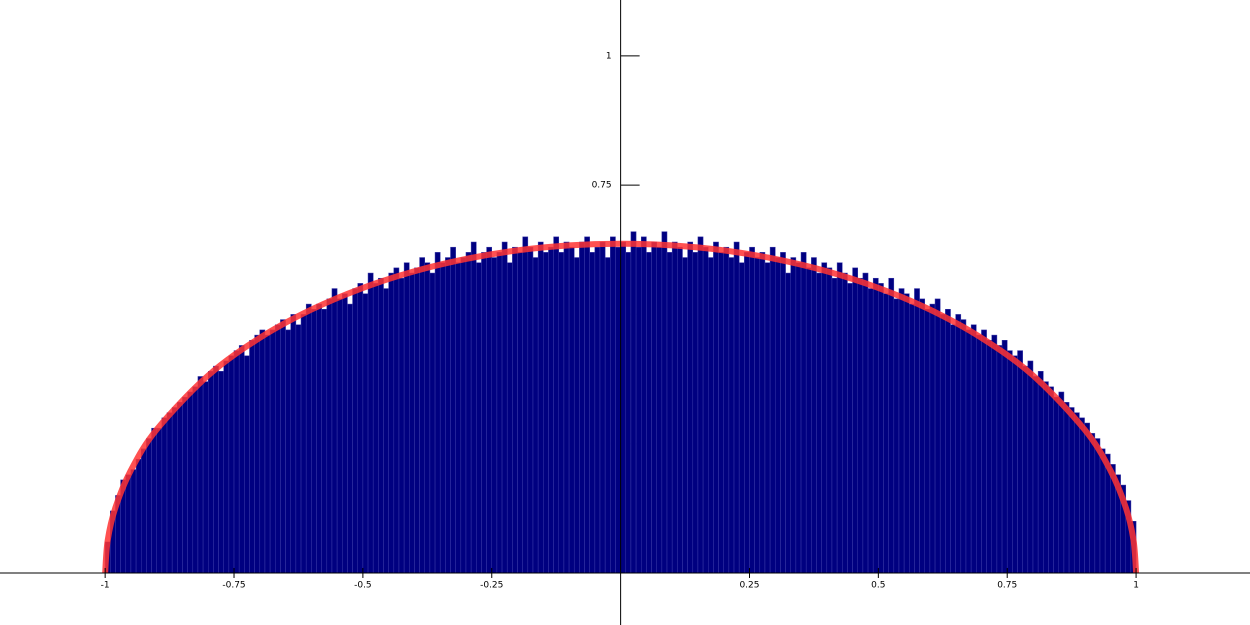 The height and width of the screenshot is (625, 1250). I want to click on y-tick-label: 1, so click(609, 56).